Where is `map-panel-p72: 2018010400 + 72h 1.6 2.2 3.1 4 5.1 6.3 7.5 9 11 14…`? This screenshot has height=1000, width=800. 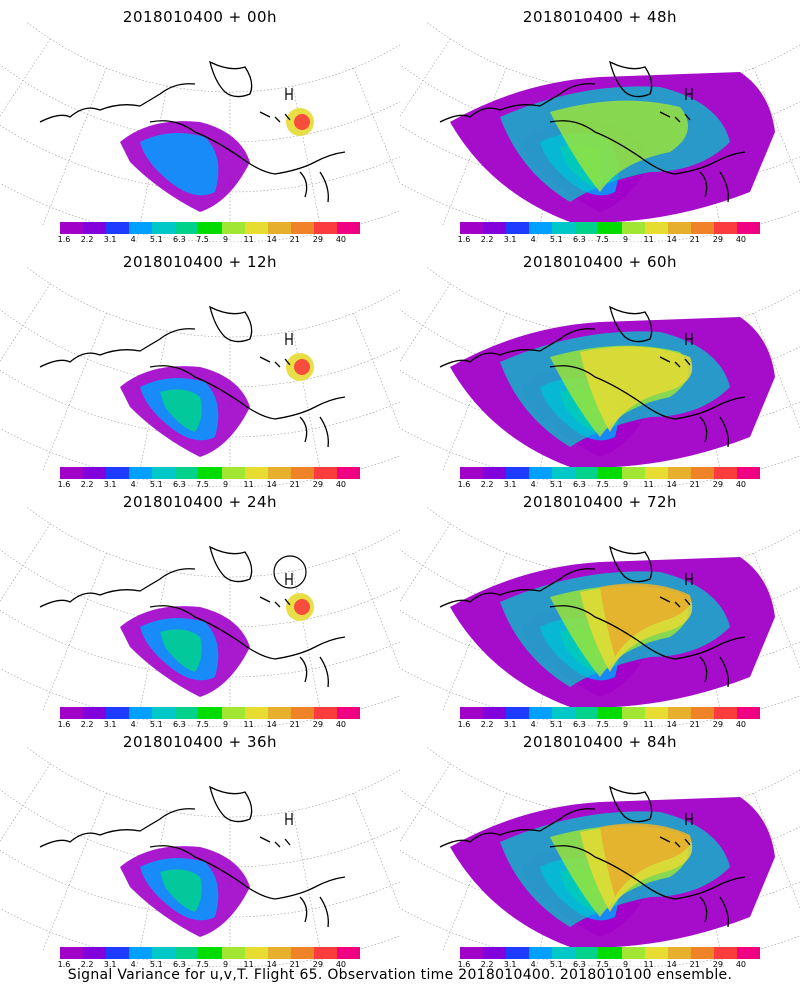 map-panel-p72: 2018010400 + 72h 1.6 2.2 3.1 4 5.1 6.3 7.5 9 11 14… is located at coordinates (600, 607).